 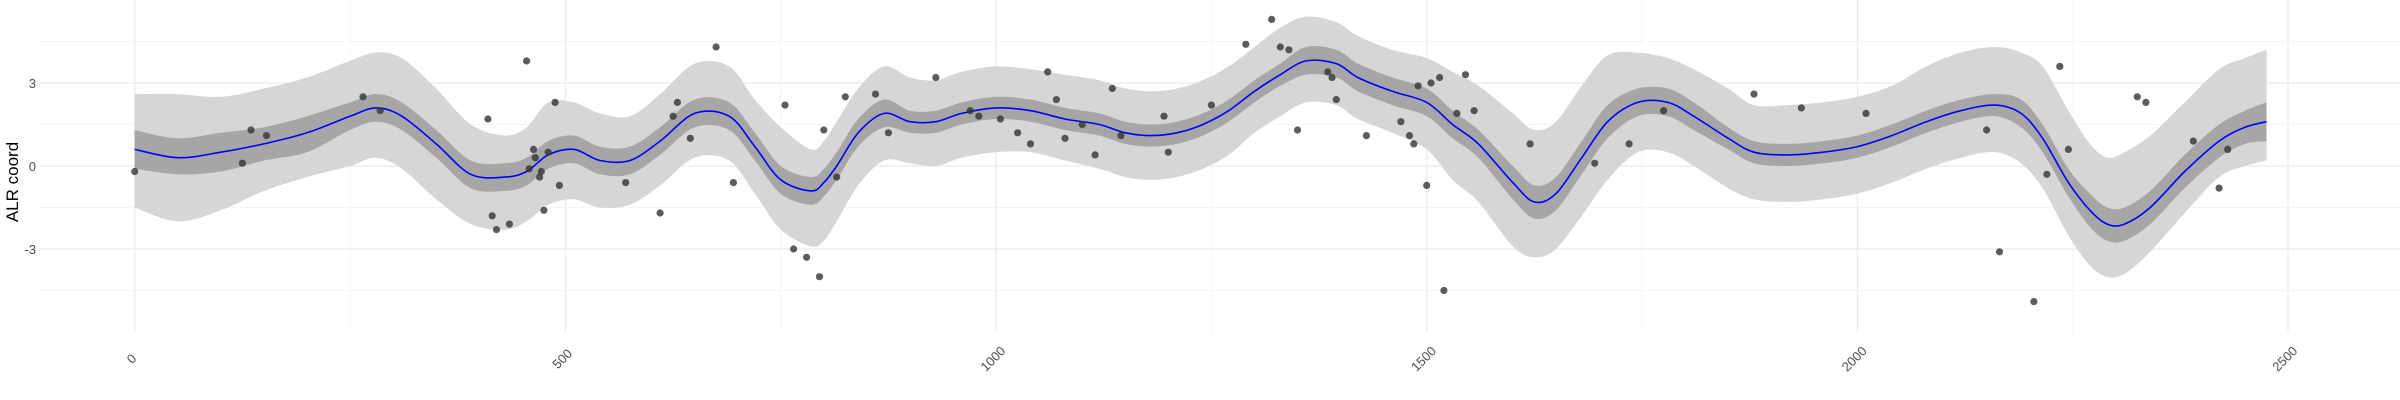 I want to click on y-tick-label: -3, so click(x=30, y=249).